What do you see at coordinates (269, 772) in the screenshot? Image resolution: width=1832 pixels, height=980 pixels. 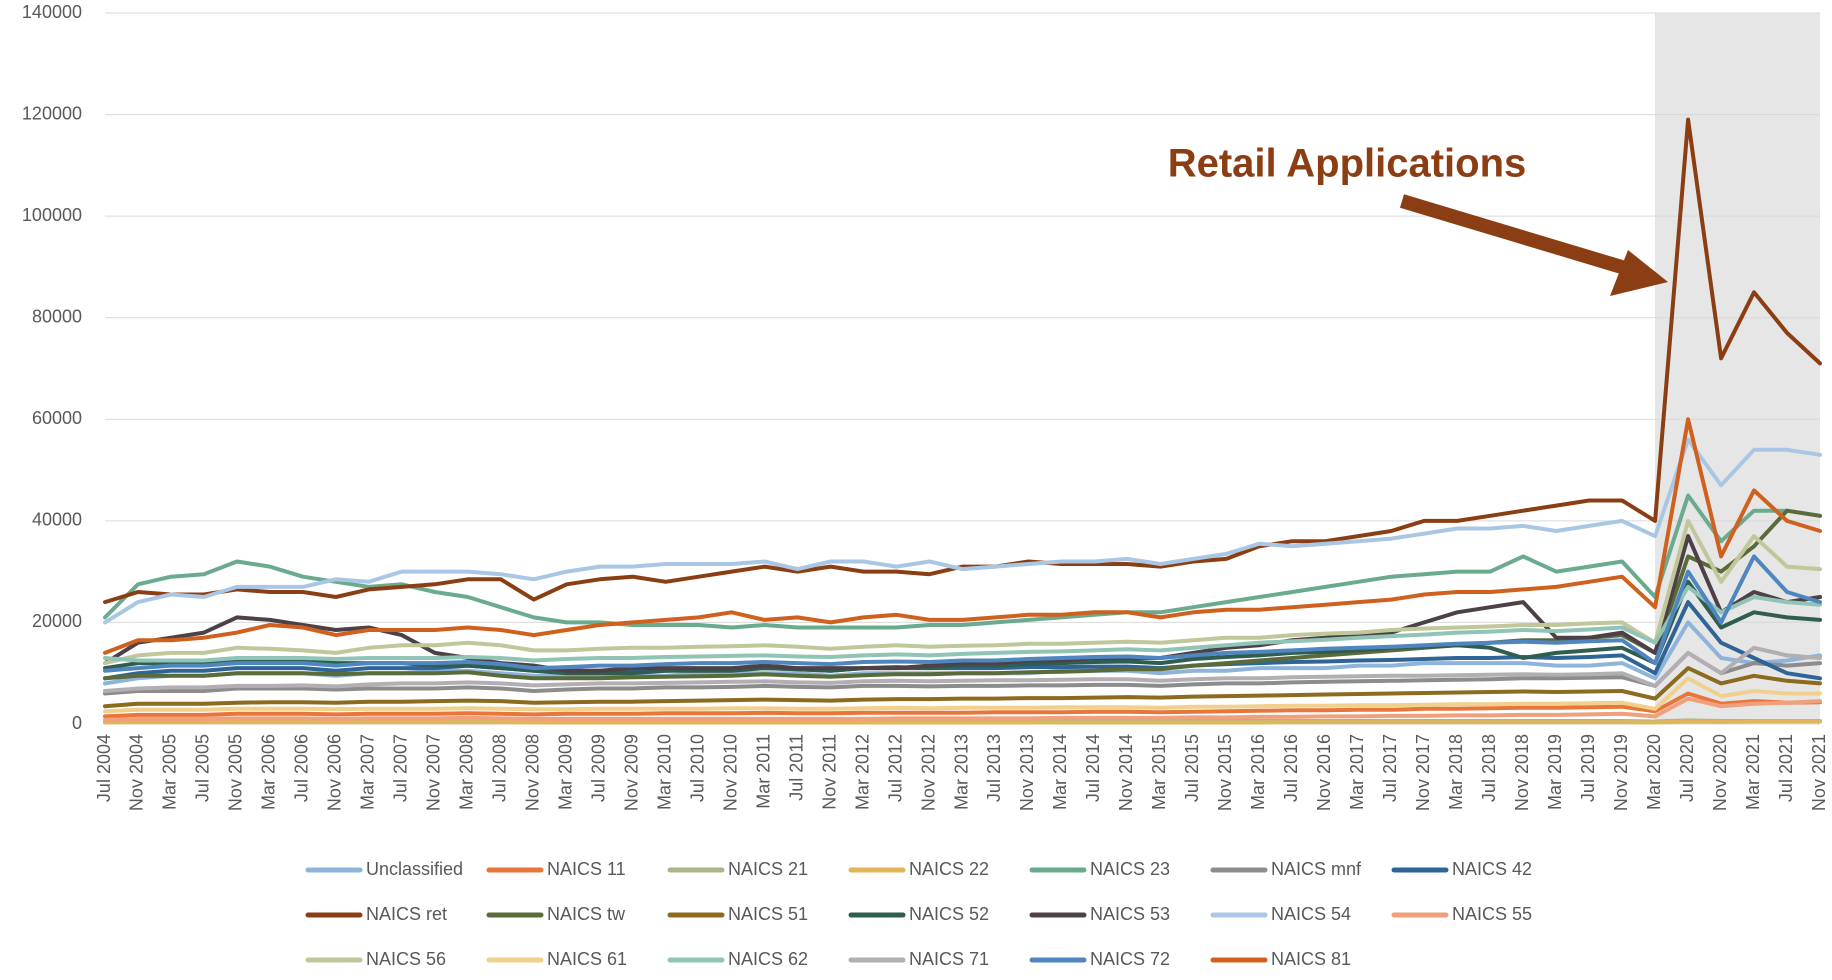 I see `x-tick-label: Mar 2006` at bounding box center [269, 772].